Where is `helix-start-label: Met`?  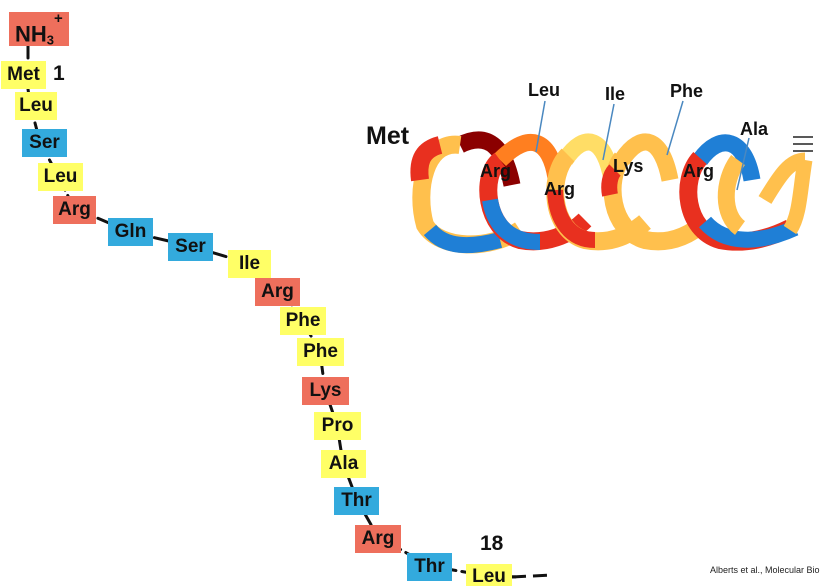
helix-start-label: Met is located at coordinates (388, 136).